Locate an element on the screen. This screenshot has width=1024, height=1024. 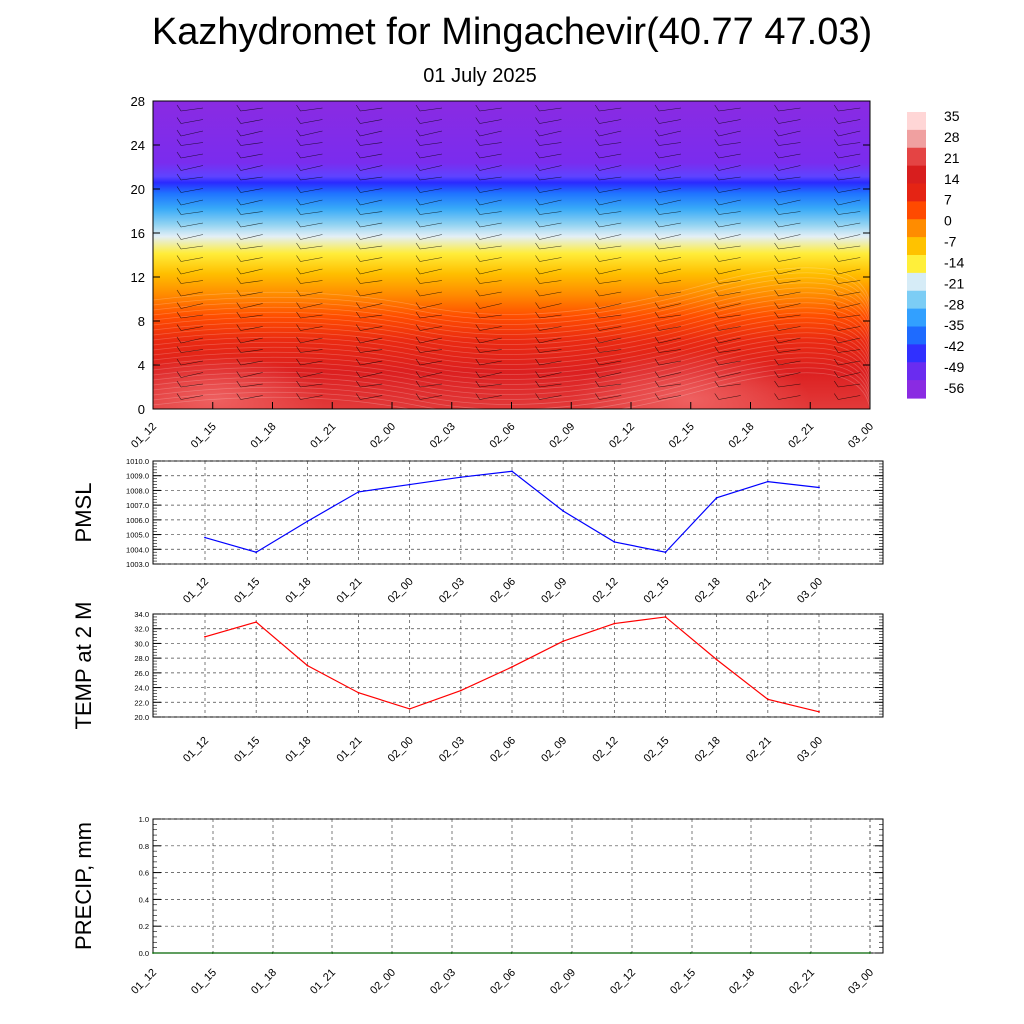
pmsl-x-tick-label: 02_18 is located at coordinates (708, 591).